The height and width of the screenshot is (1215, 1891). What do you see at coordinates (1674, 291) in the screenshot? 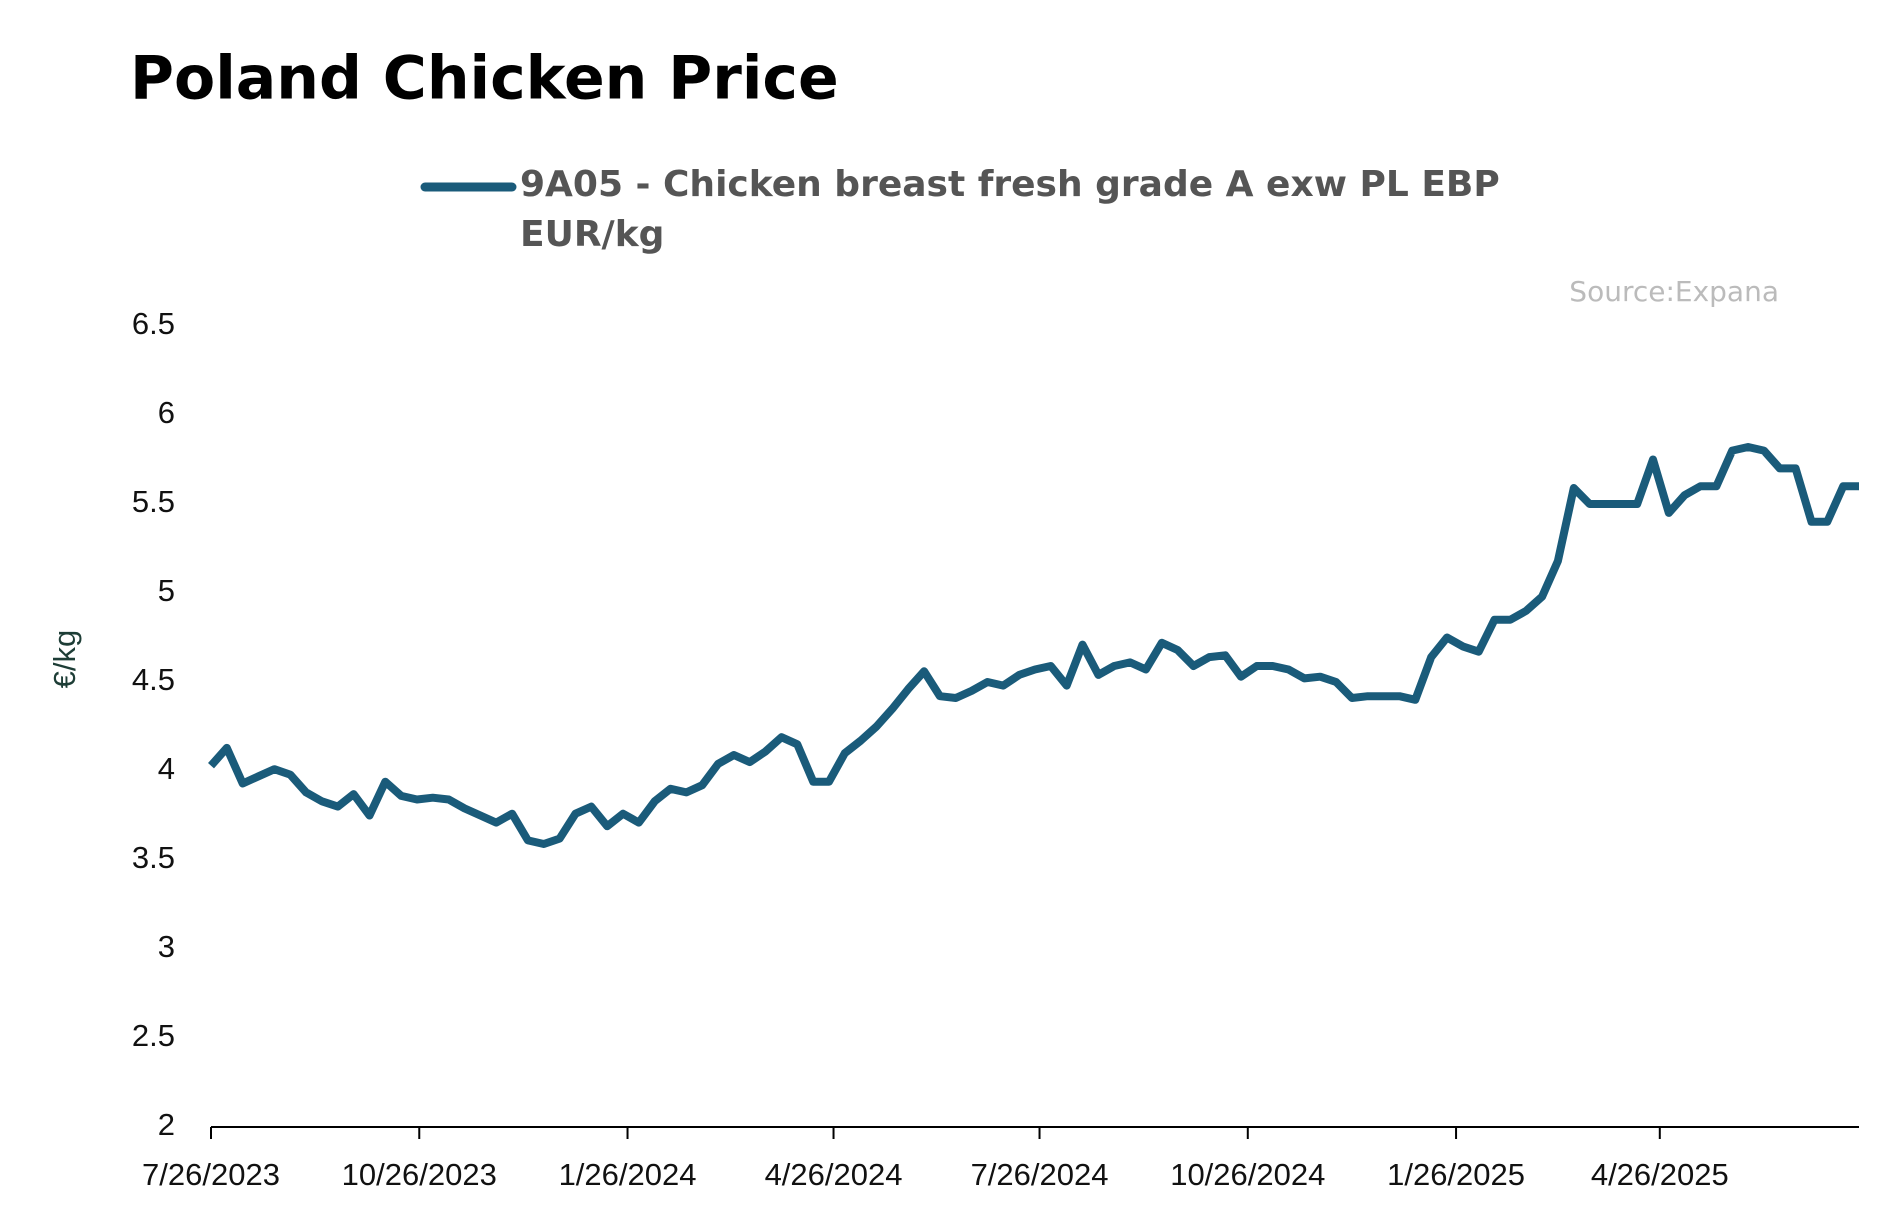
I see `source-note: Source:Expana` at bounding box center [1674, 291].